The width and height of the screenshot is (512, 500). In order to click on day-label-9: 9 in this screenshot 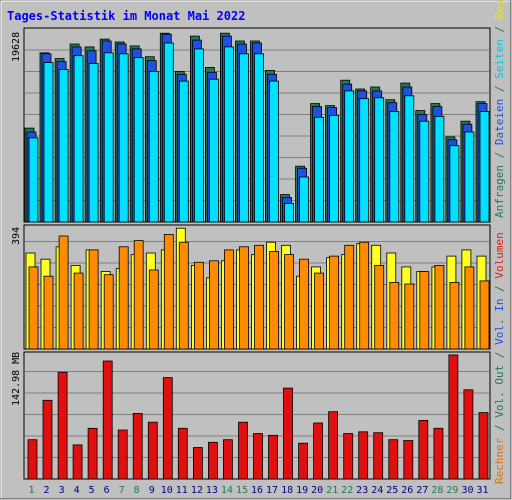, I will do `click(152, 490)`.